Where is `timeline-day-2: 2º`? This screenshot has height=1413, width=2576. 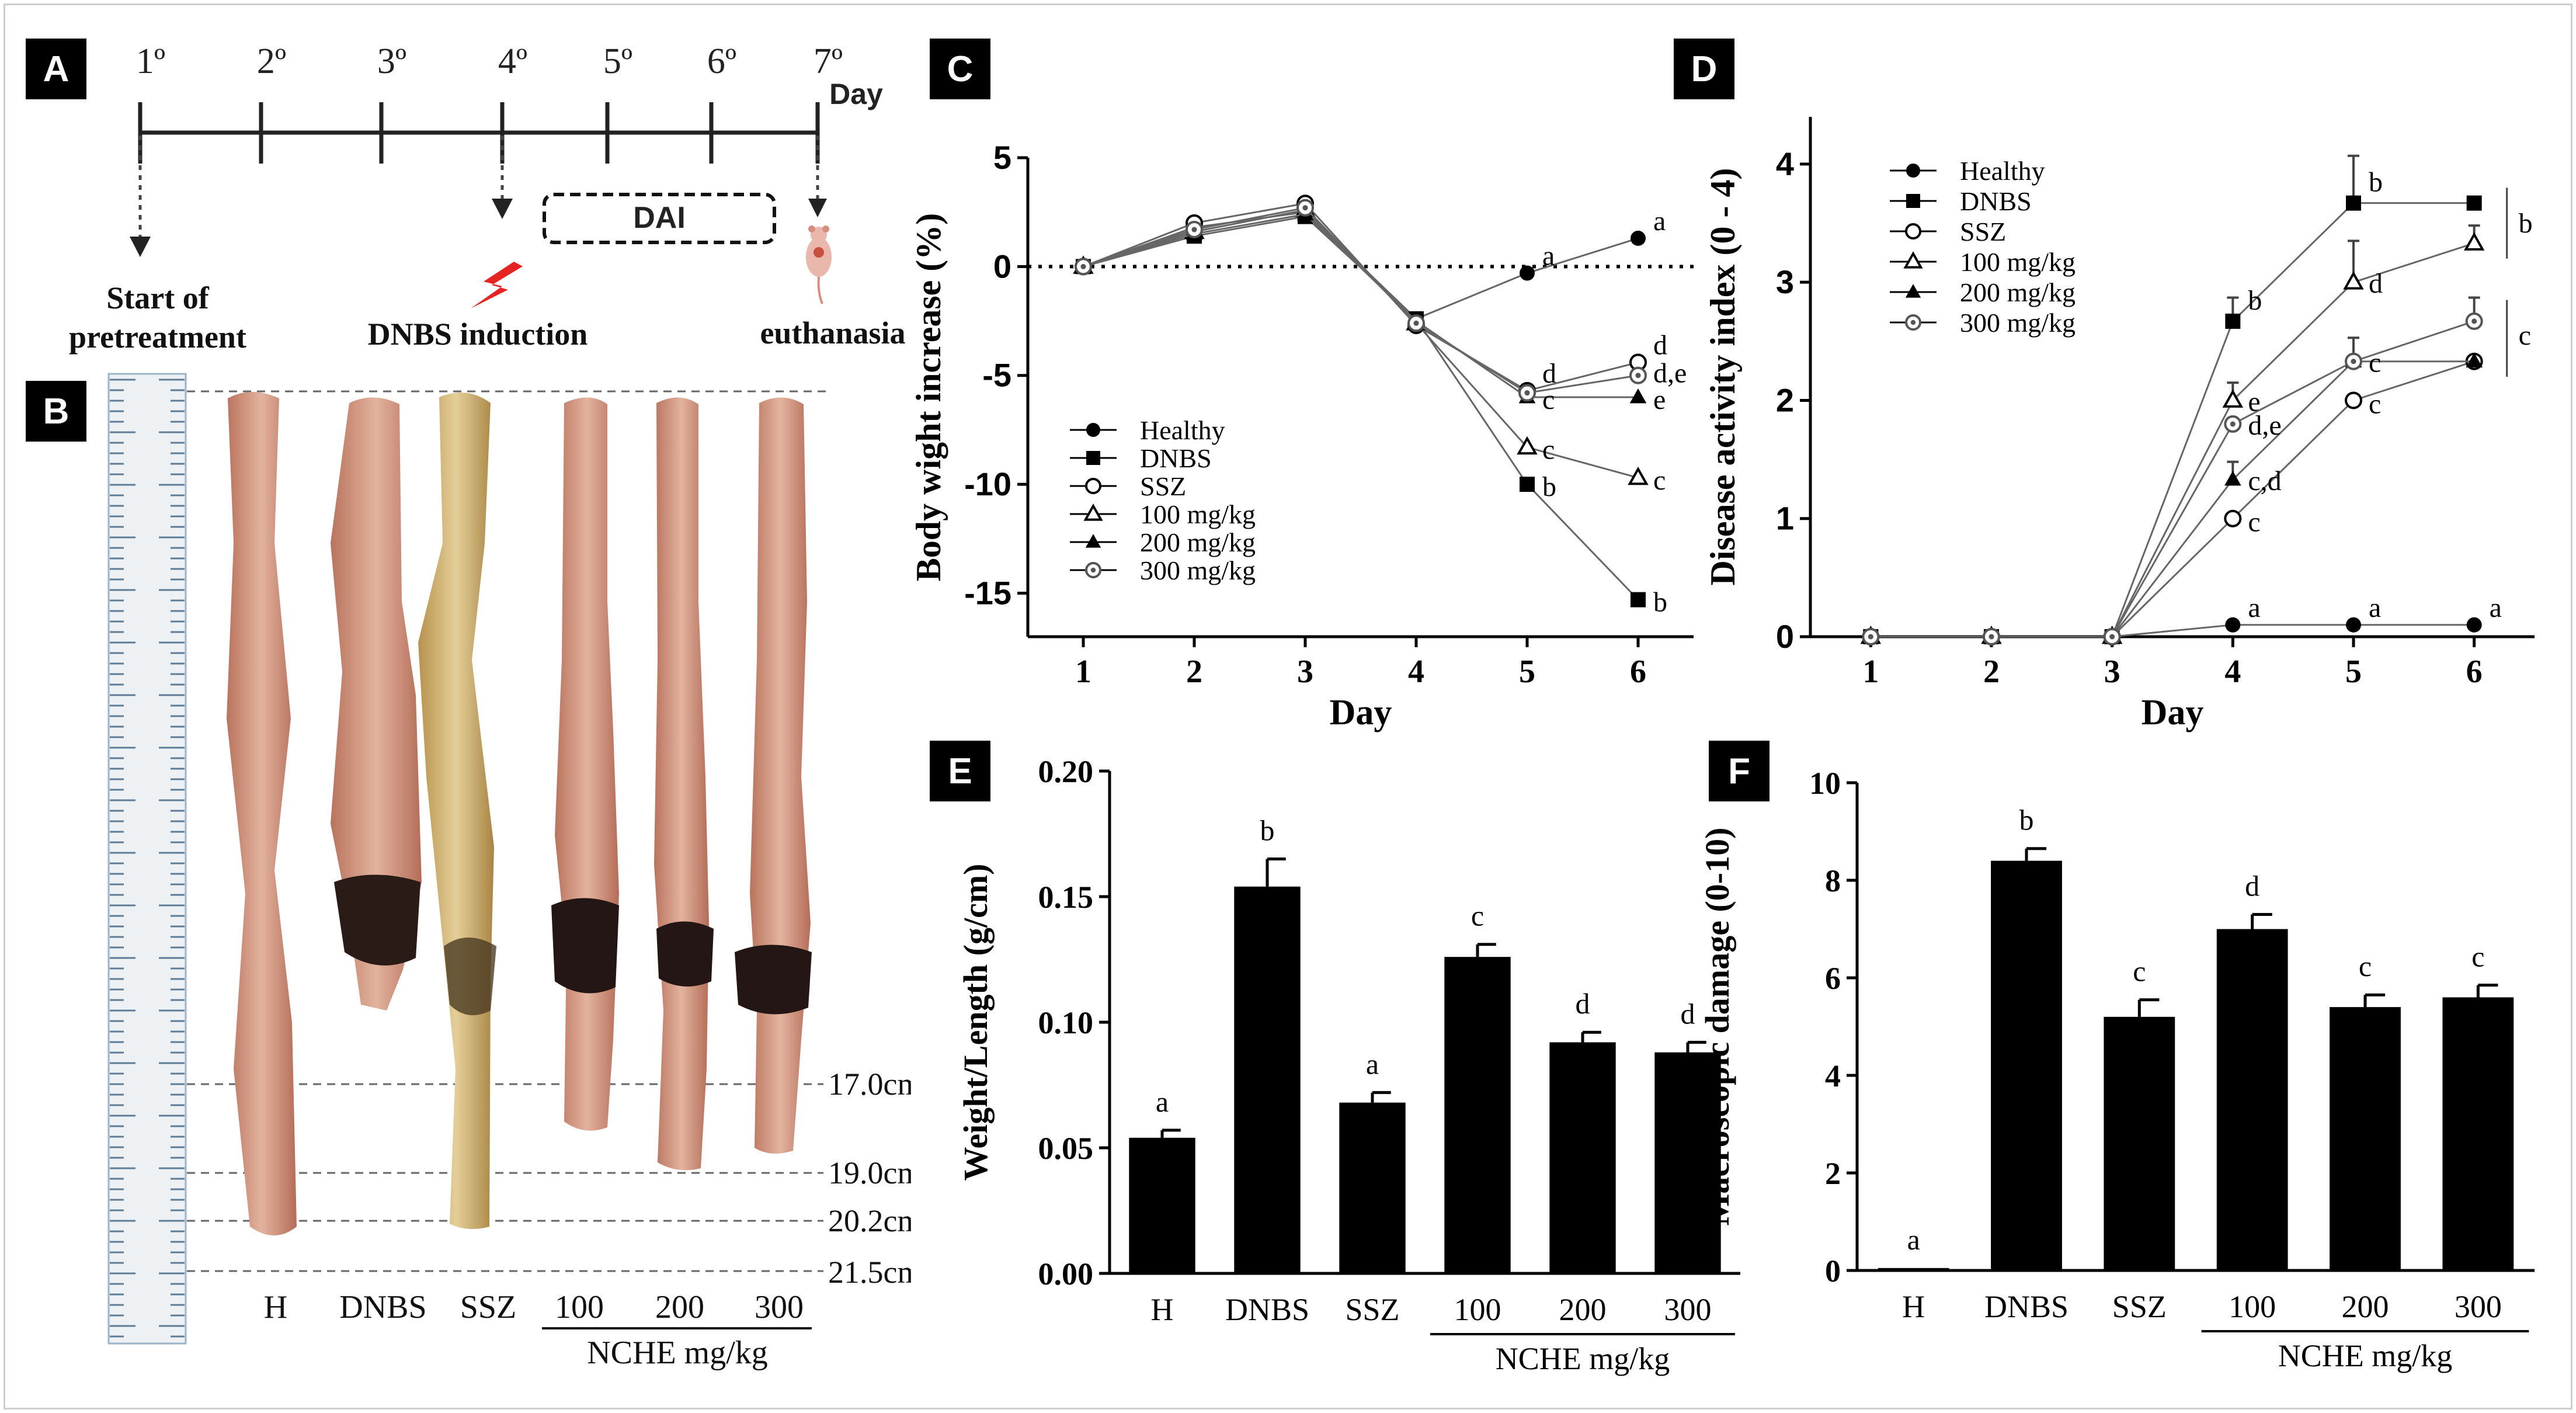
timeline-day-2: 2º is located at coordinates (272, 61).